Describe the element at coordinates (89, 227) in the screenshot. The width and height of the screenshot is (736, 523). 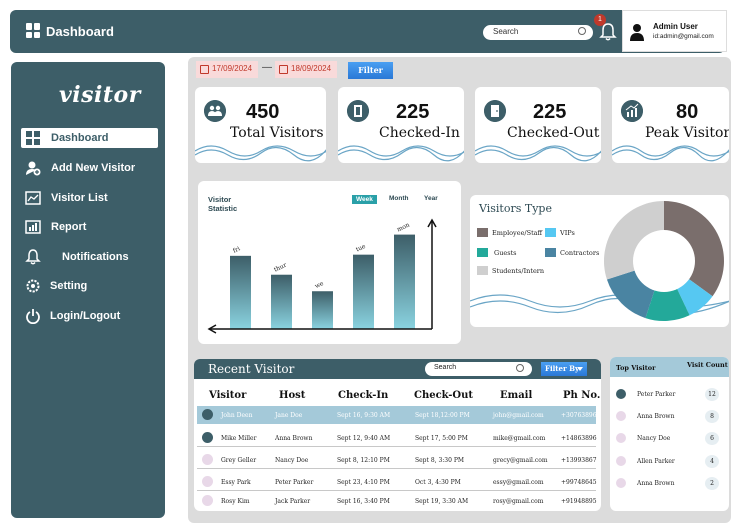
I see `sidebar-item-report: Report` at that location.